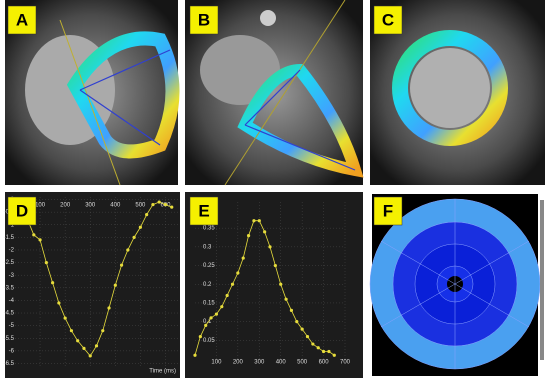 The width and height of the screenshot is (550, 386). What do you see at coordinates (209, 304) in the screenshot?
I see `y-tick-label: 0.15` at bounding box center [209, 304].